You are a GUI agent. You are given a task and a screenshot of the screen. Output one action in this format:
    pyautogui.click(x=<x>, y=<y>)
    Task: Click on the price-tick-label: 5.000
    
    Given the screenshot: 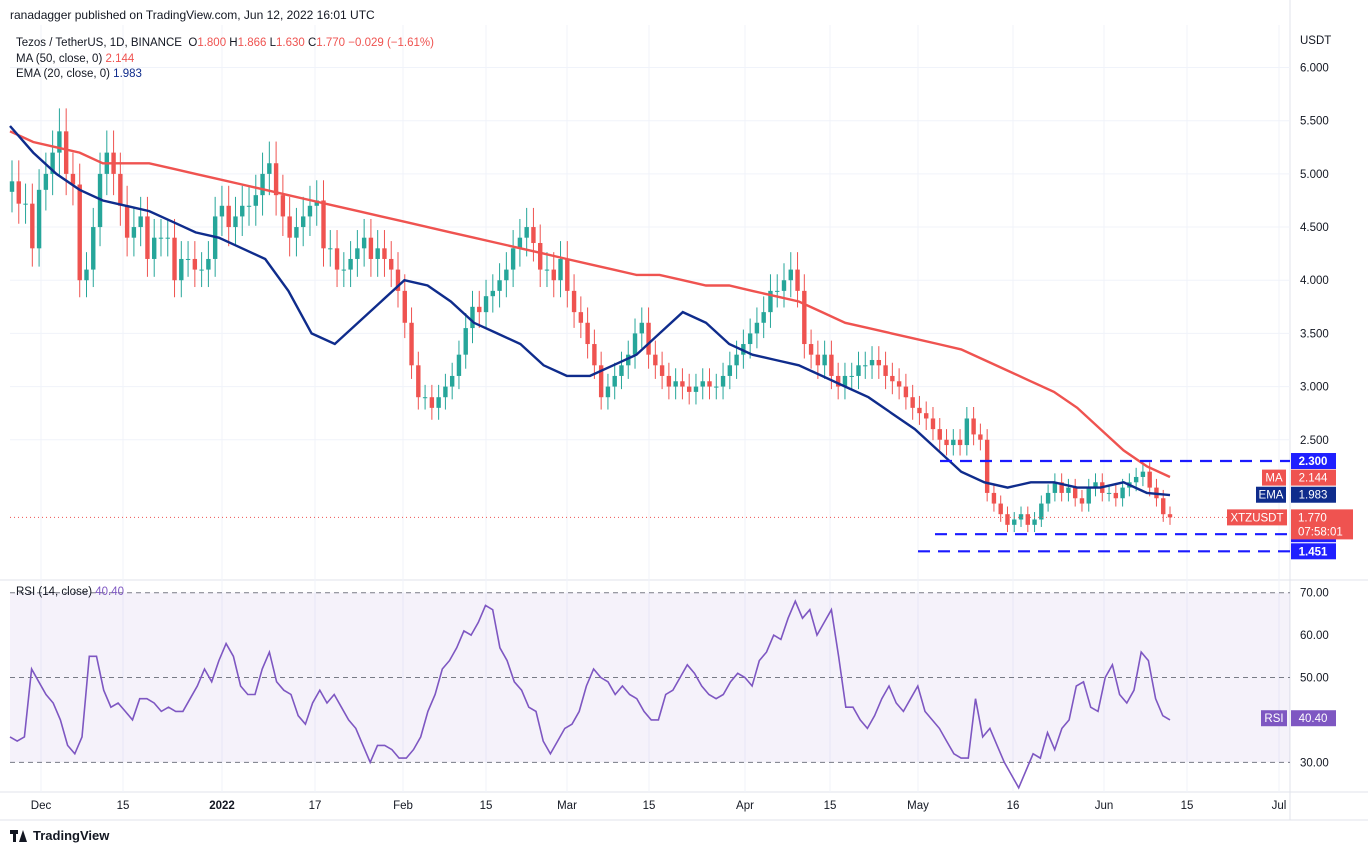 What is the action you would take?
    pyautogui.click(x=1314, y=175)
    